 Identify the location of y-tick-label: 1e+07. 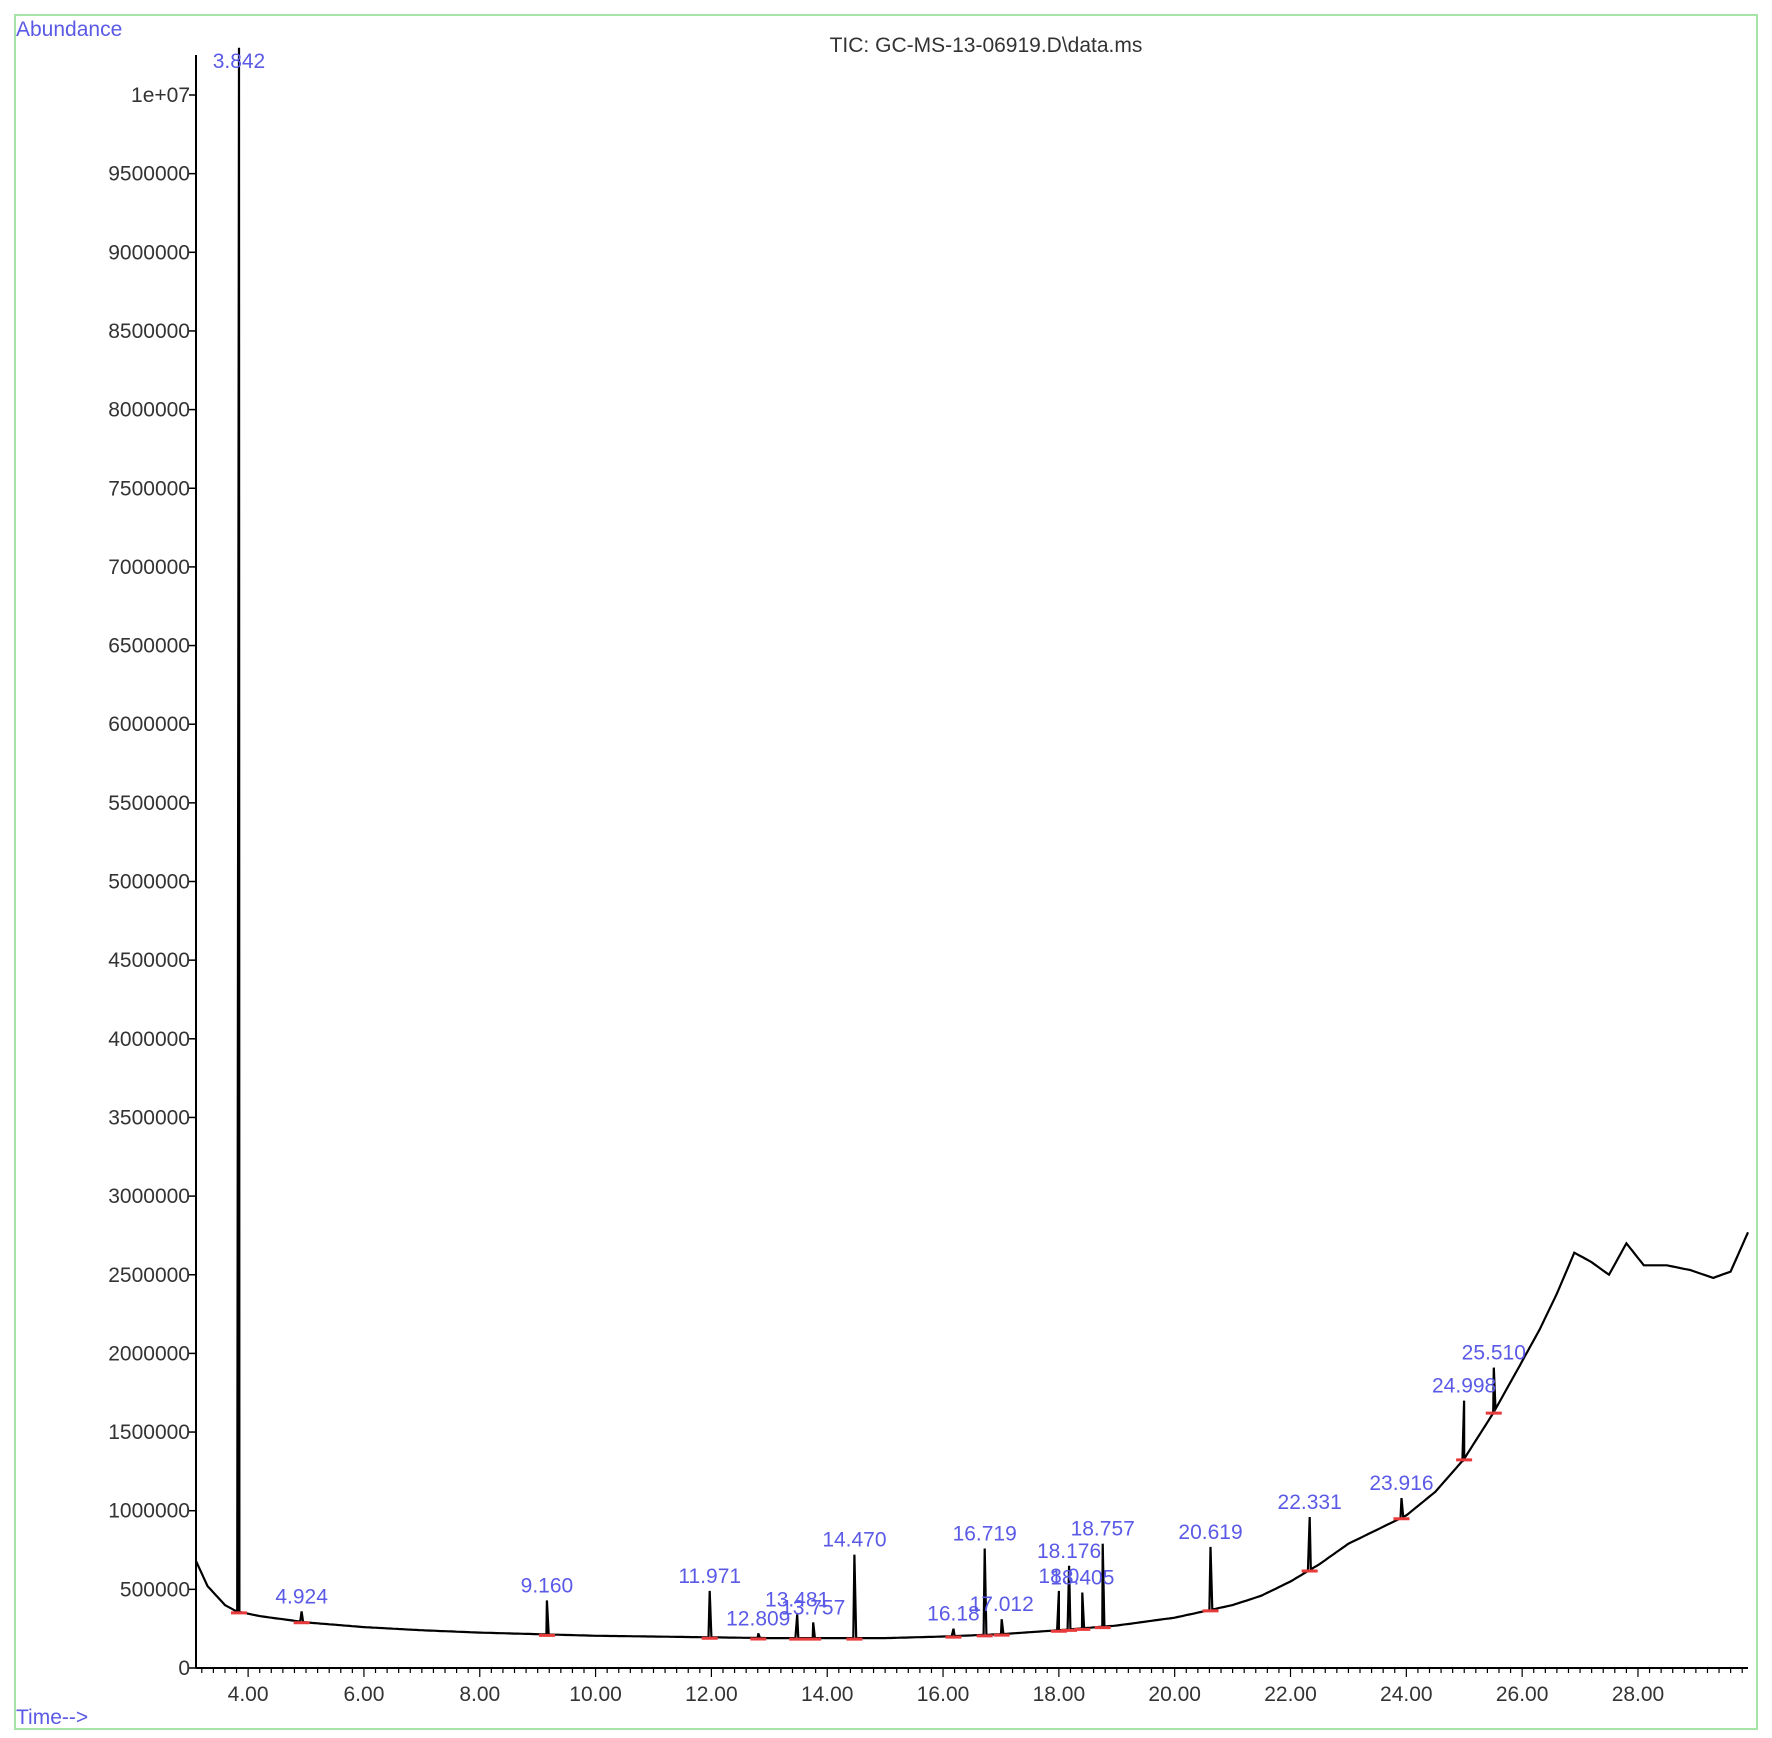
(160, 95).